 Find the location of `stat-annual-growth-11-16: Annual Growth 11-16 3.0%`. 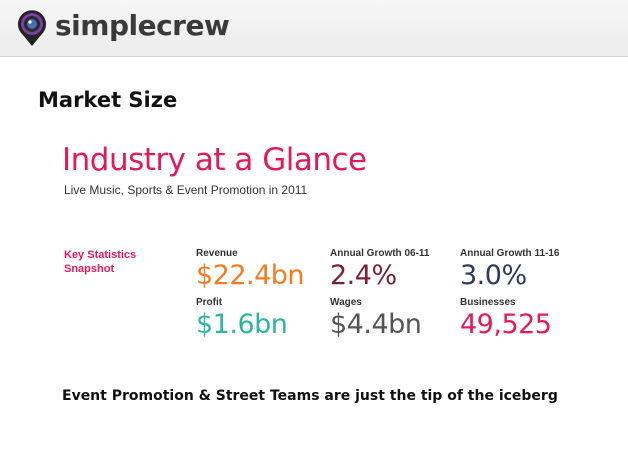

stat-annual-growth-11-16: Annual Growth 11-16 3.0% is located at coordinates (509, 270).